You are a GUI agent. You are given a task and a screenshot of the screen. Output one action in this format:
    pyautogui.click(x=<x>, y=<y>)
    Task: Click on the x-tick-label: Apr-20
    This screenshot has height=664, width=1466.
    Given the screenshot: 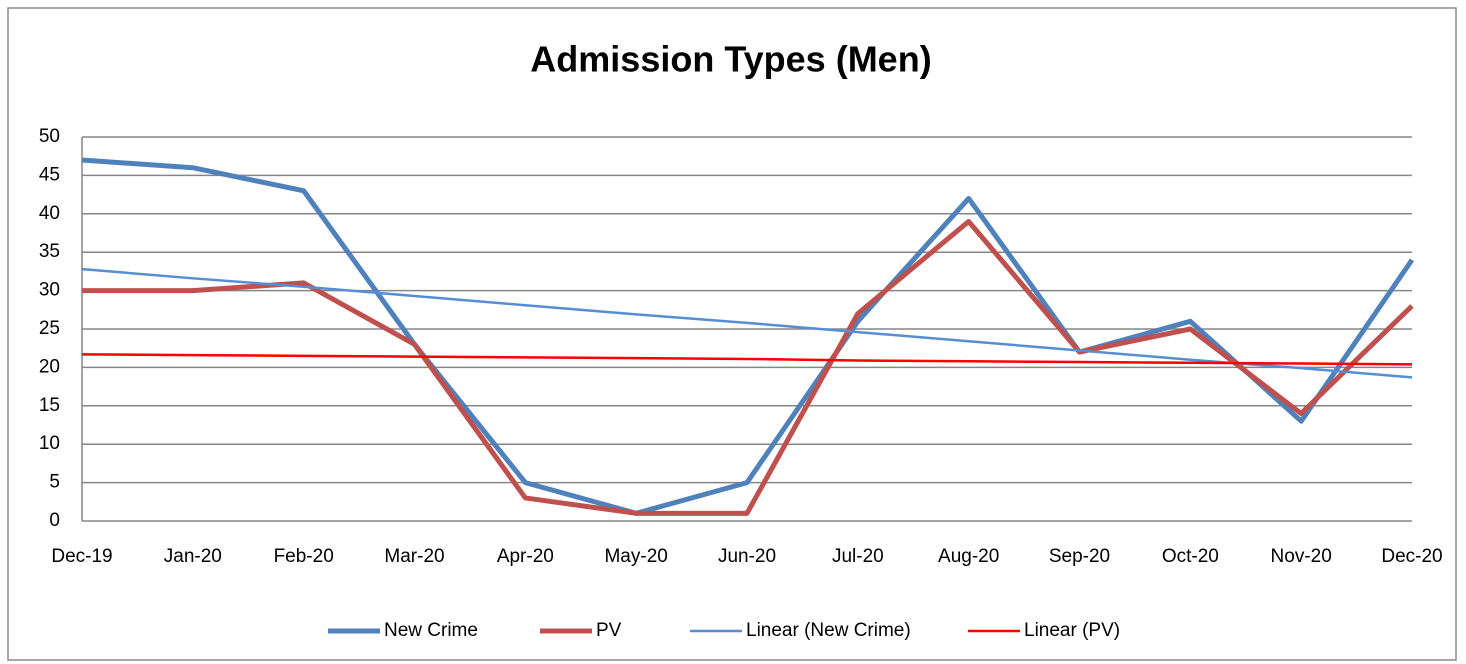 What is the action you would take?
    pyautogui.click(x=525, y=556)
    